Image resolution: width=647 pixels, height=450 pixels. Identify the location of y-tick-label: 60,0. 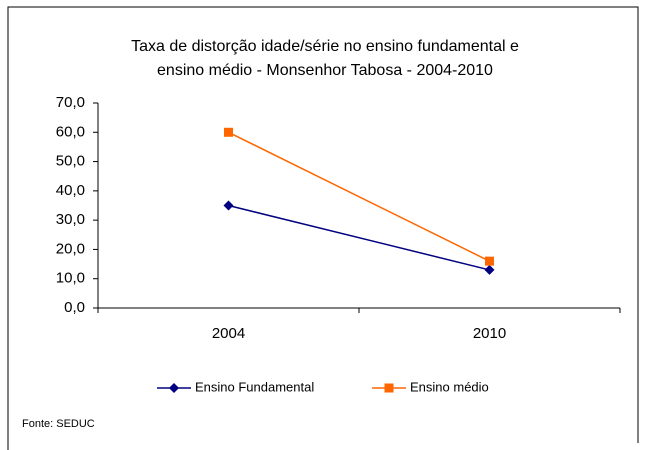
(70, 131).